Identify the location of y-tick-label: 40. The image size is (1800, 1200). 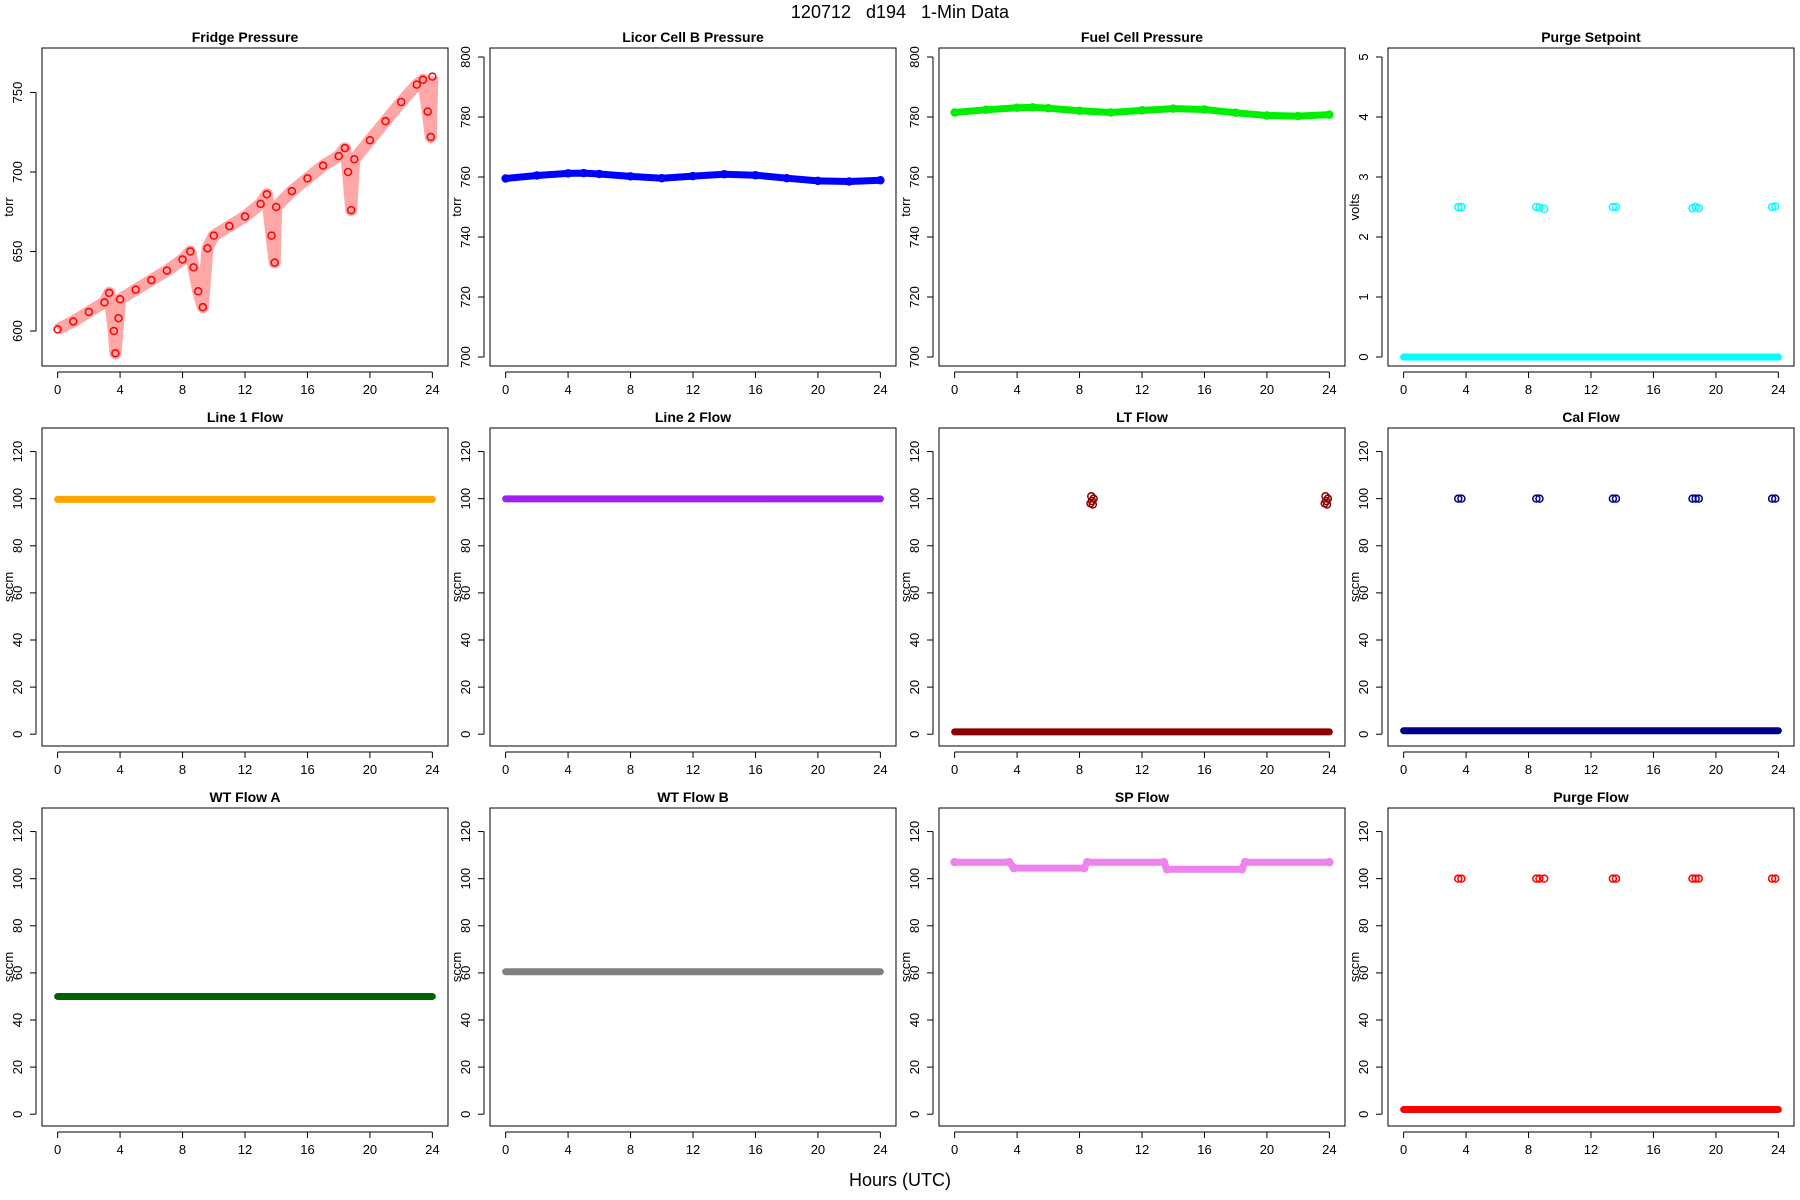
(1363, 1020).